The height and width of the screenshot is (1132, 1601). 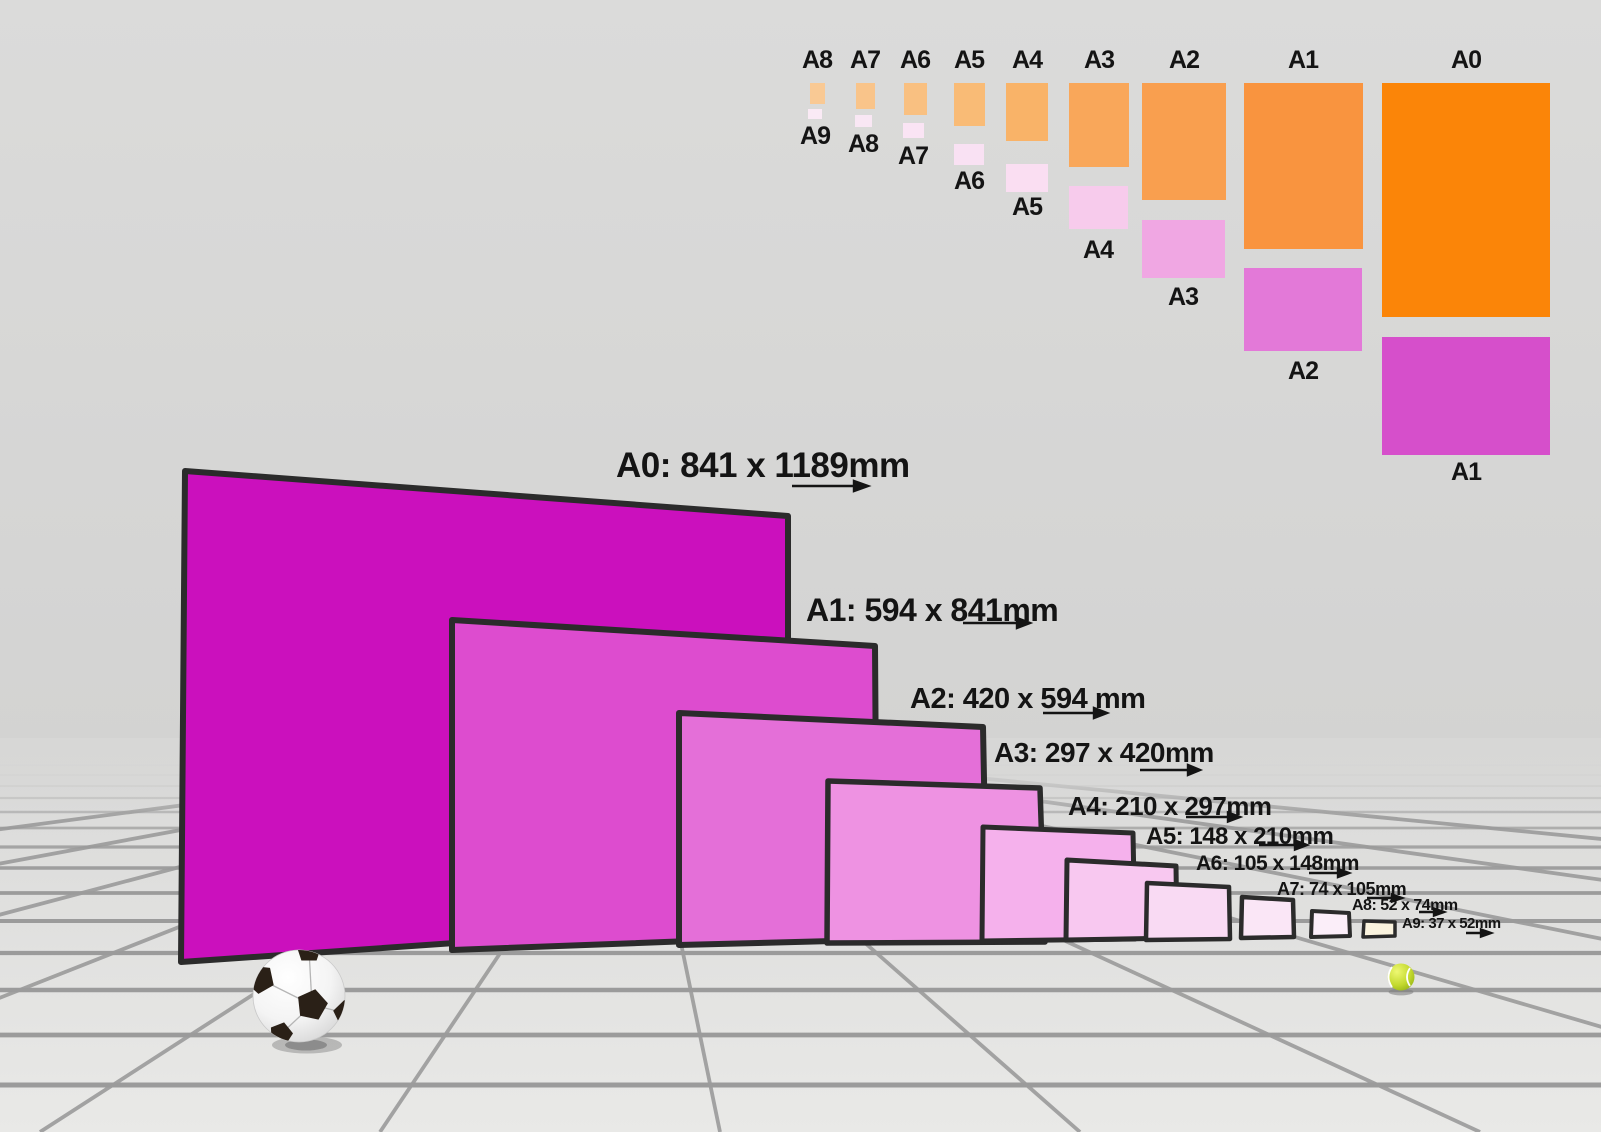 I want to click on chart-a8-landscape-swatch, so click(x=863, y=121).